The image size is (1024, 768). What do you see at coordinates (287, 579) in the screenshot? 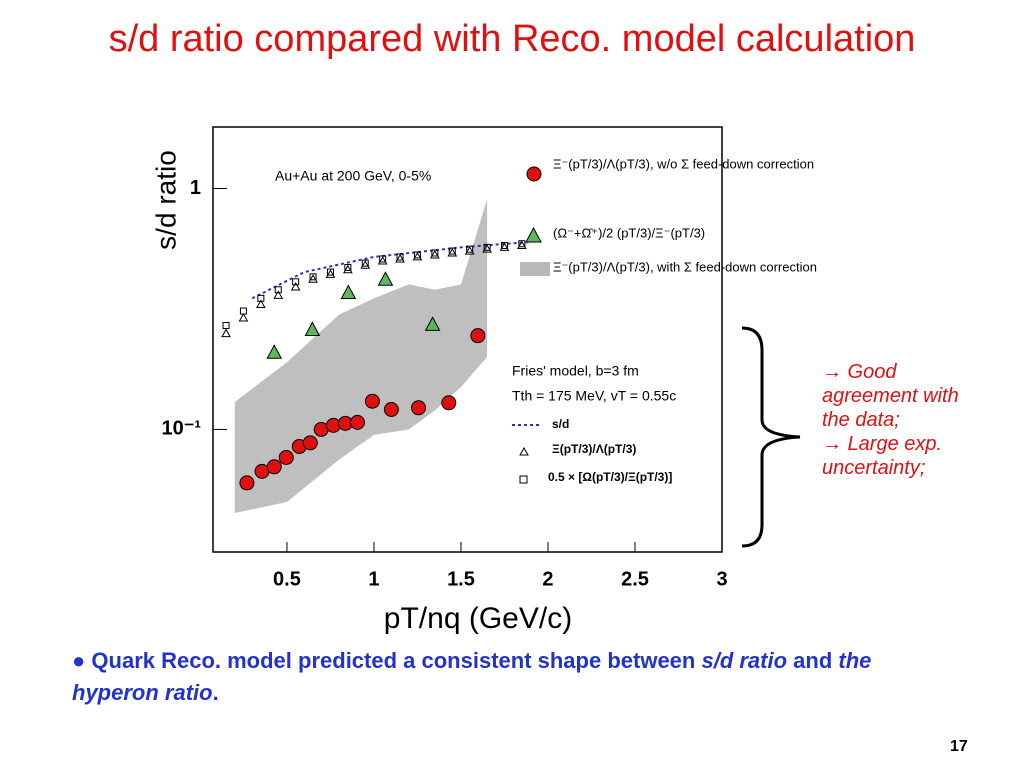
I see `x-tick-label: 0.5` at bounding box center [287, 579].